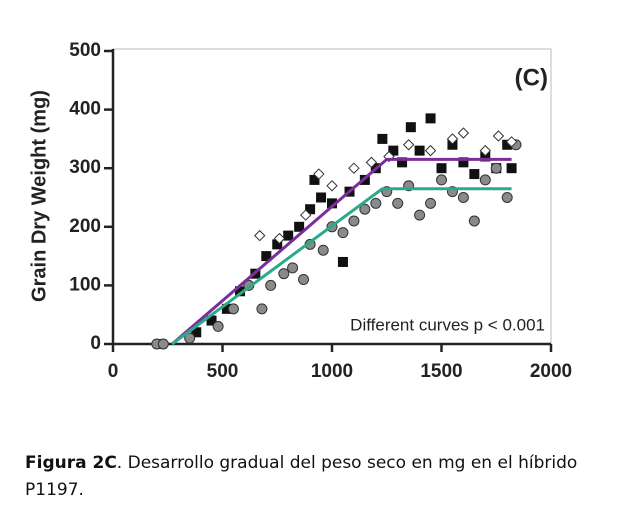  What do you see at coordinates (85, 50) in the screenshot?
I see `y-tick-label: 500` at bounding box center [85, 50].